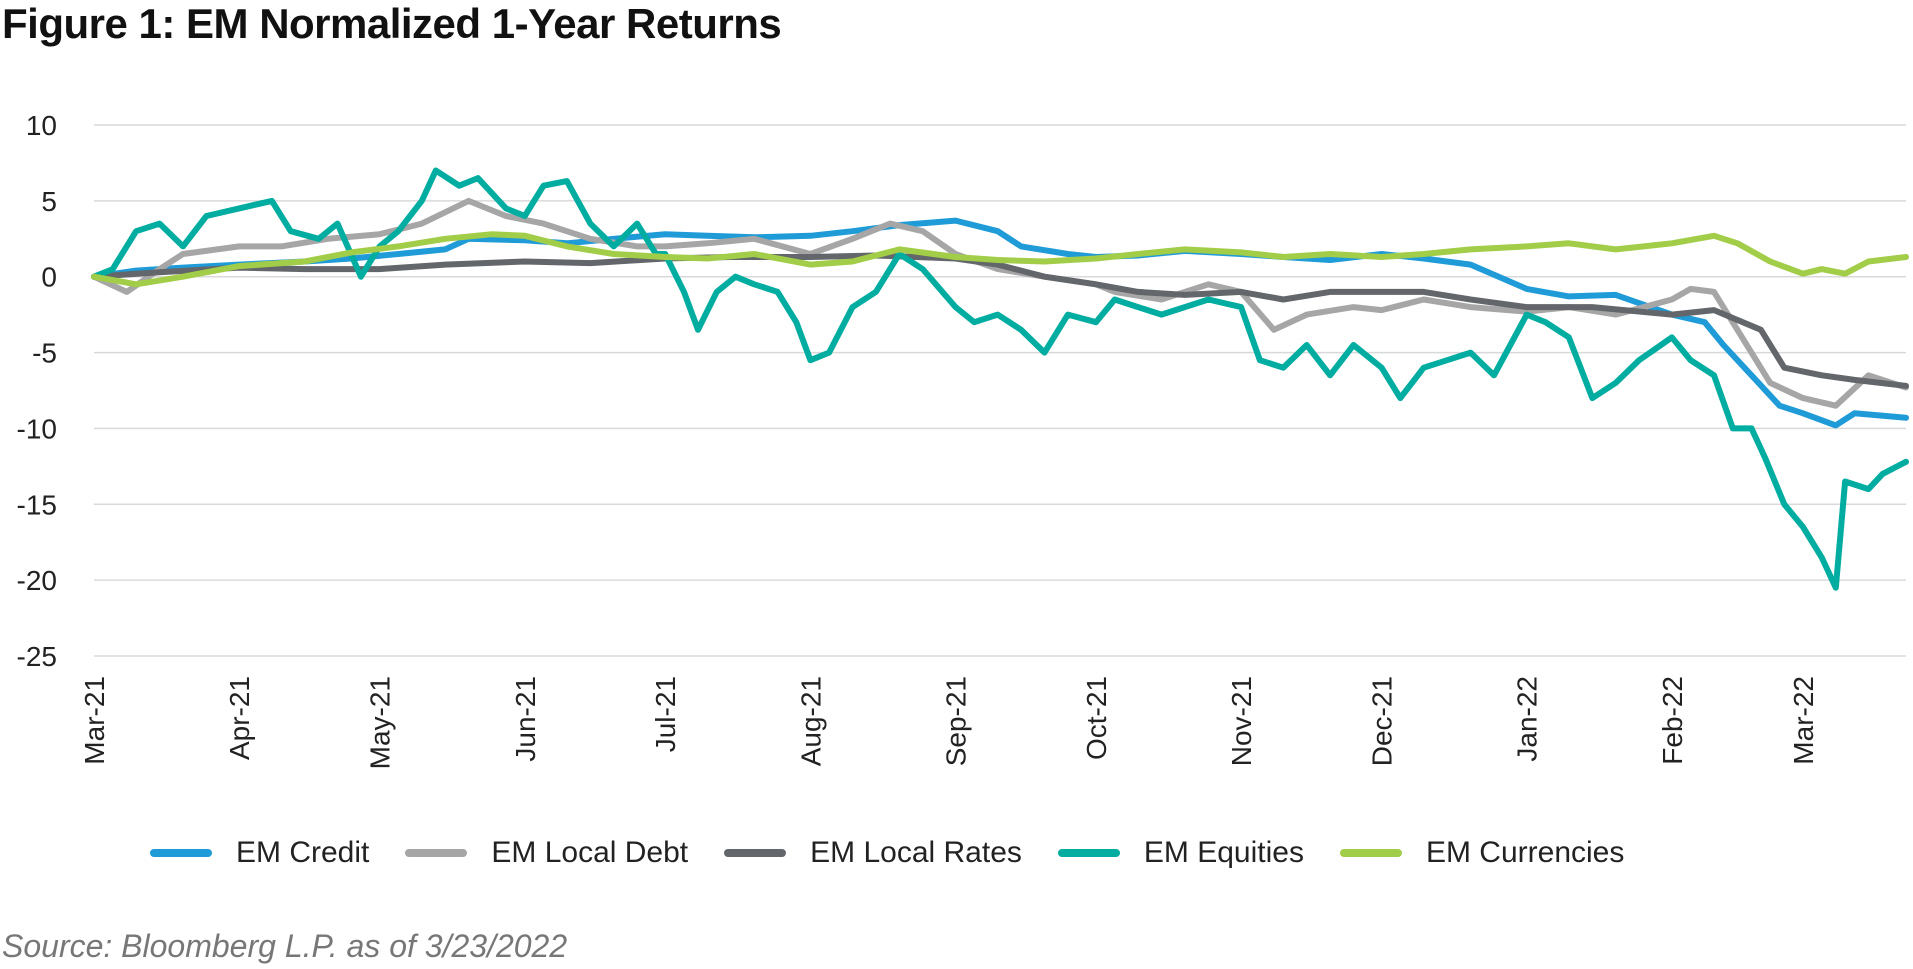  Describe the element at coordinates (37, 391) in the screenshot. I see `y-axis-labels: 10 5 0 -5 -10 -15 -20 -25` at that location.